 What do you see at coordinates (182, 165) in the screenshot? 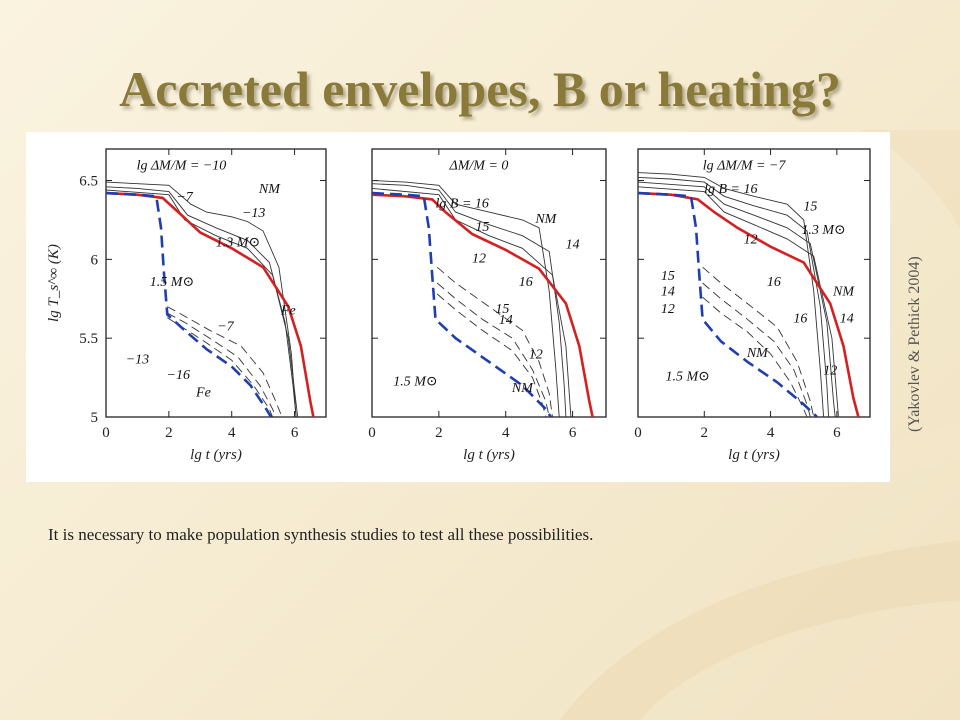
I see `annotation-label: lg ΔM/M = −10` at bounding box center [182, 165].